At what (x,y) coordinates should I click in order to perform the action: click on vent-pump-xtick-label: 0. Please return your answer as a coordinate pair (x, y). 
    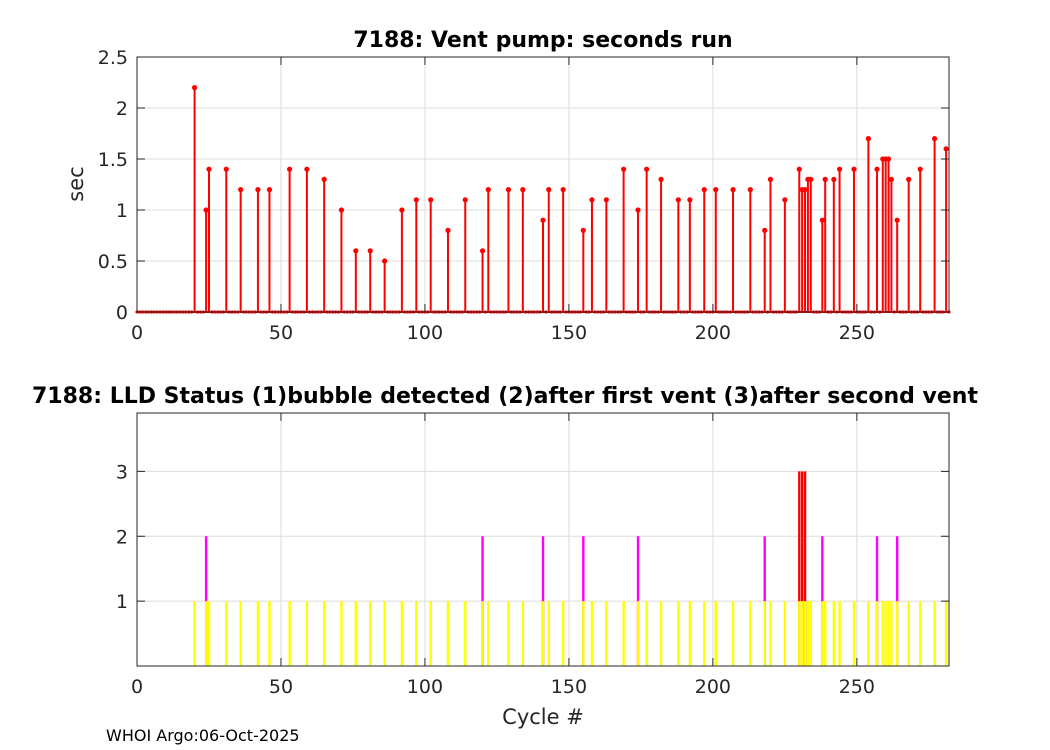
    Looking at the image, I should click on (137, 333).